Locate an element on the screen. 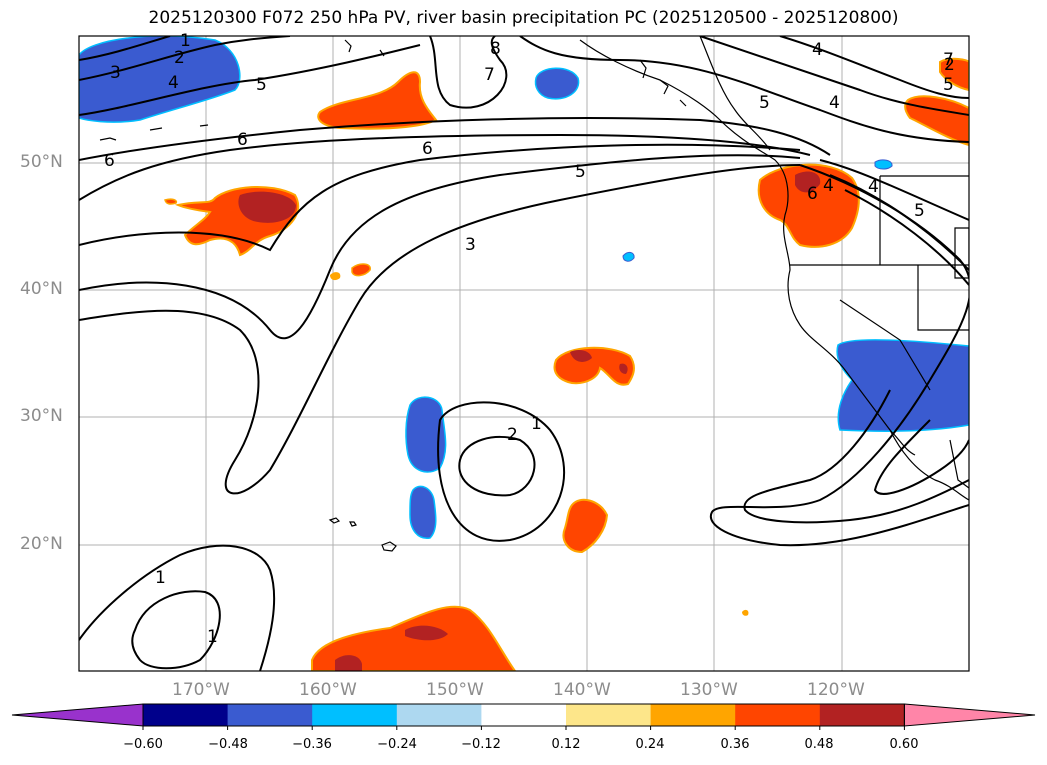  colorbar-tick-label: −0.60 is located at coordinates (143, 744).